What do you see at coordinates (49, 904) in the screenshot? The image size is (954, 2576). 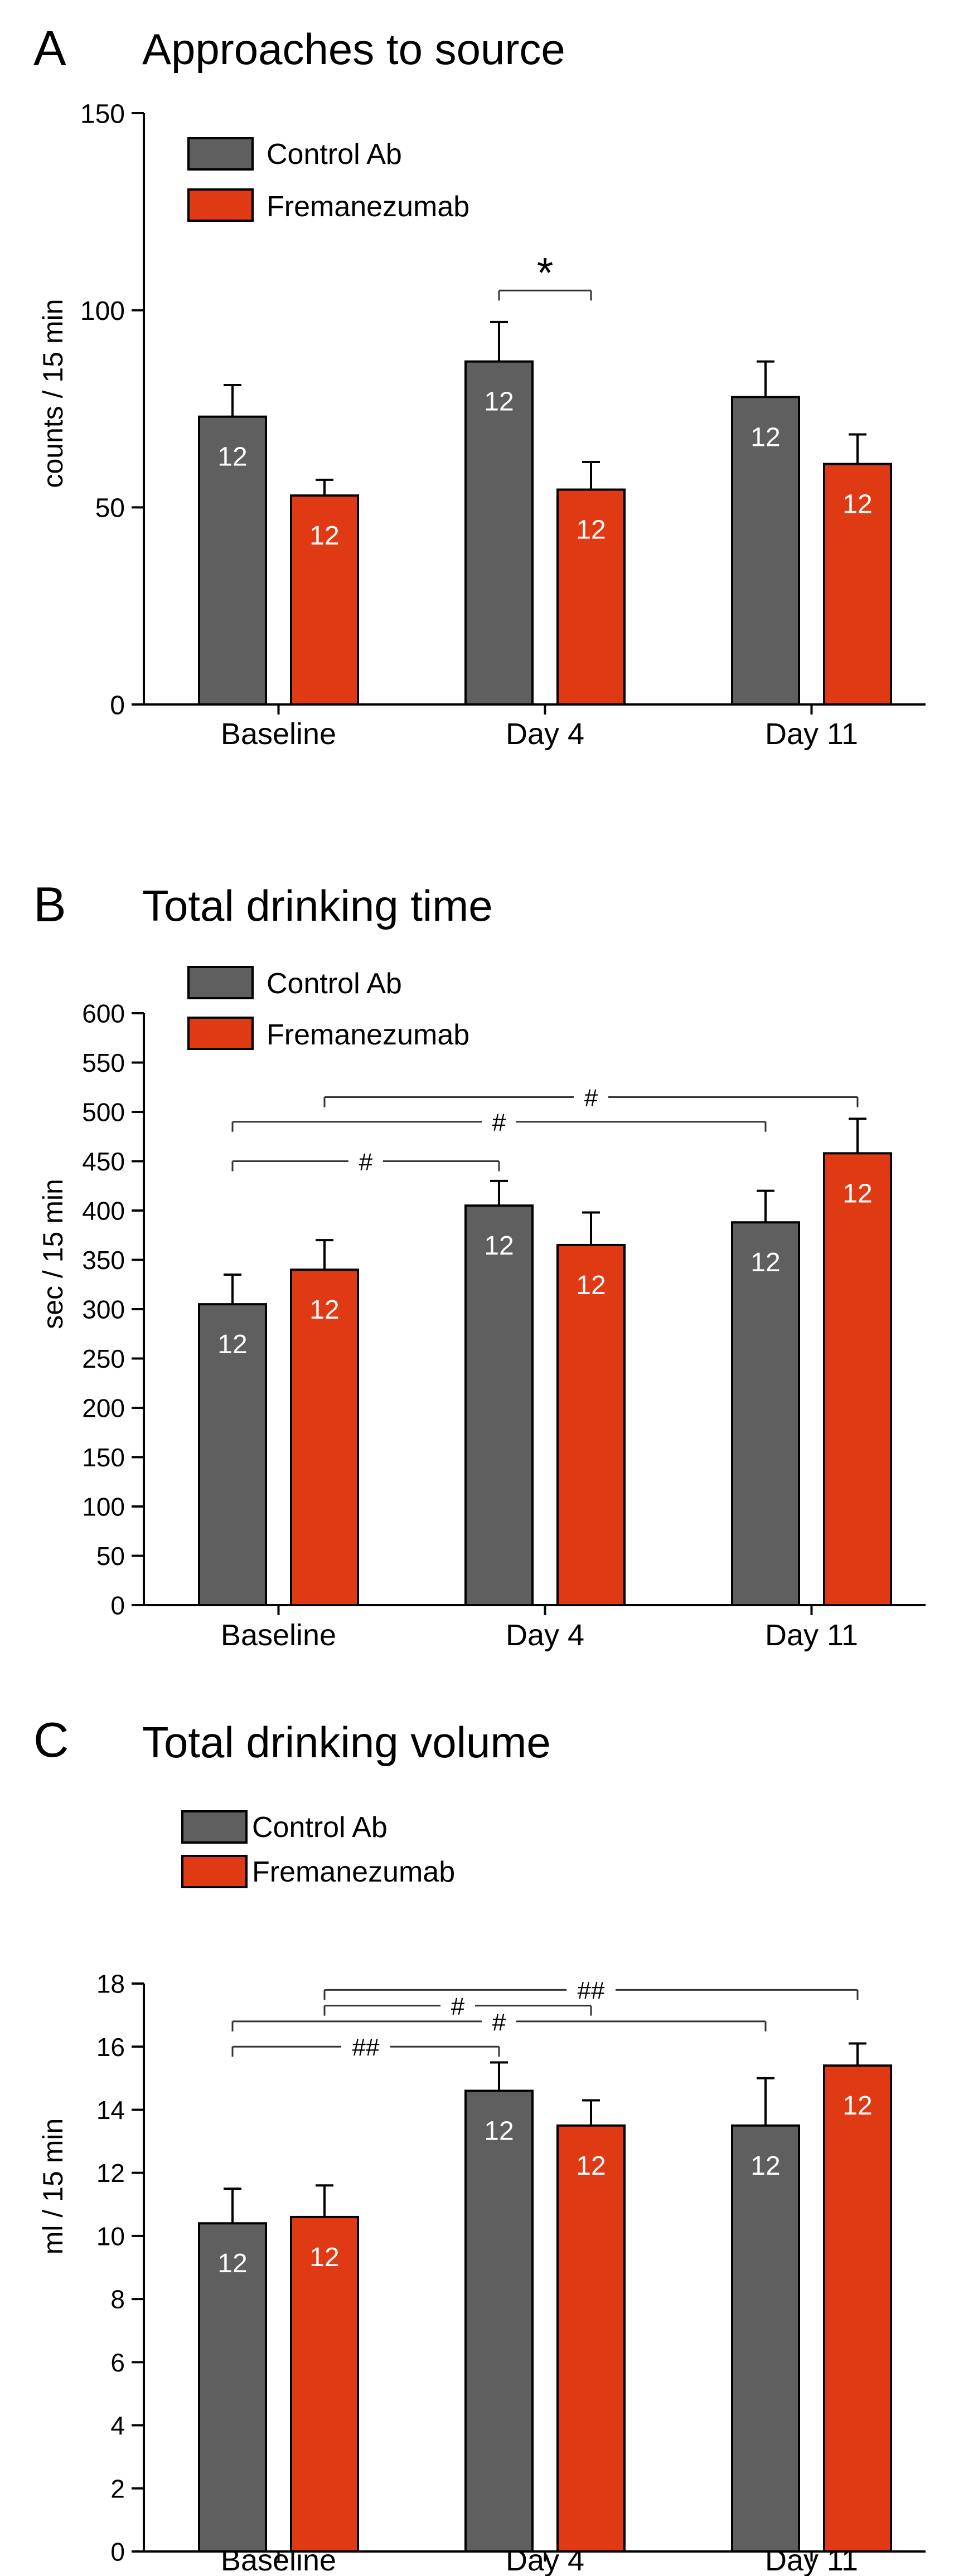 I see `panel-b-letter: B` at bounding box center [49, 904].